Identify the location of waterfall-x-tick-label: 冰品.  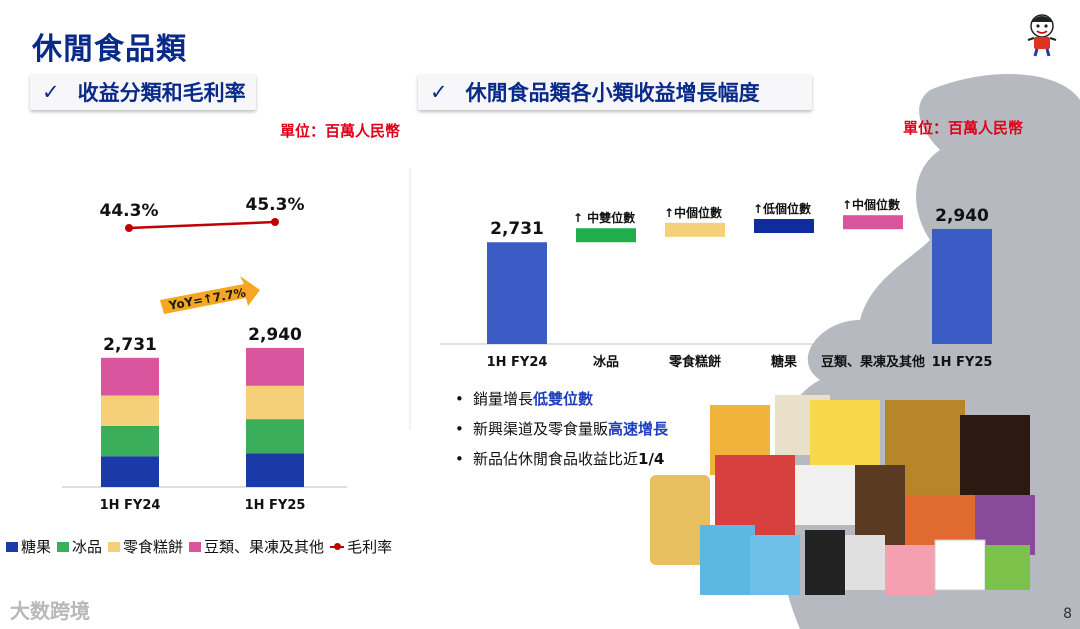
(606, 362).